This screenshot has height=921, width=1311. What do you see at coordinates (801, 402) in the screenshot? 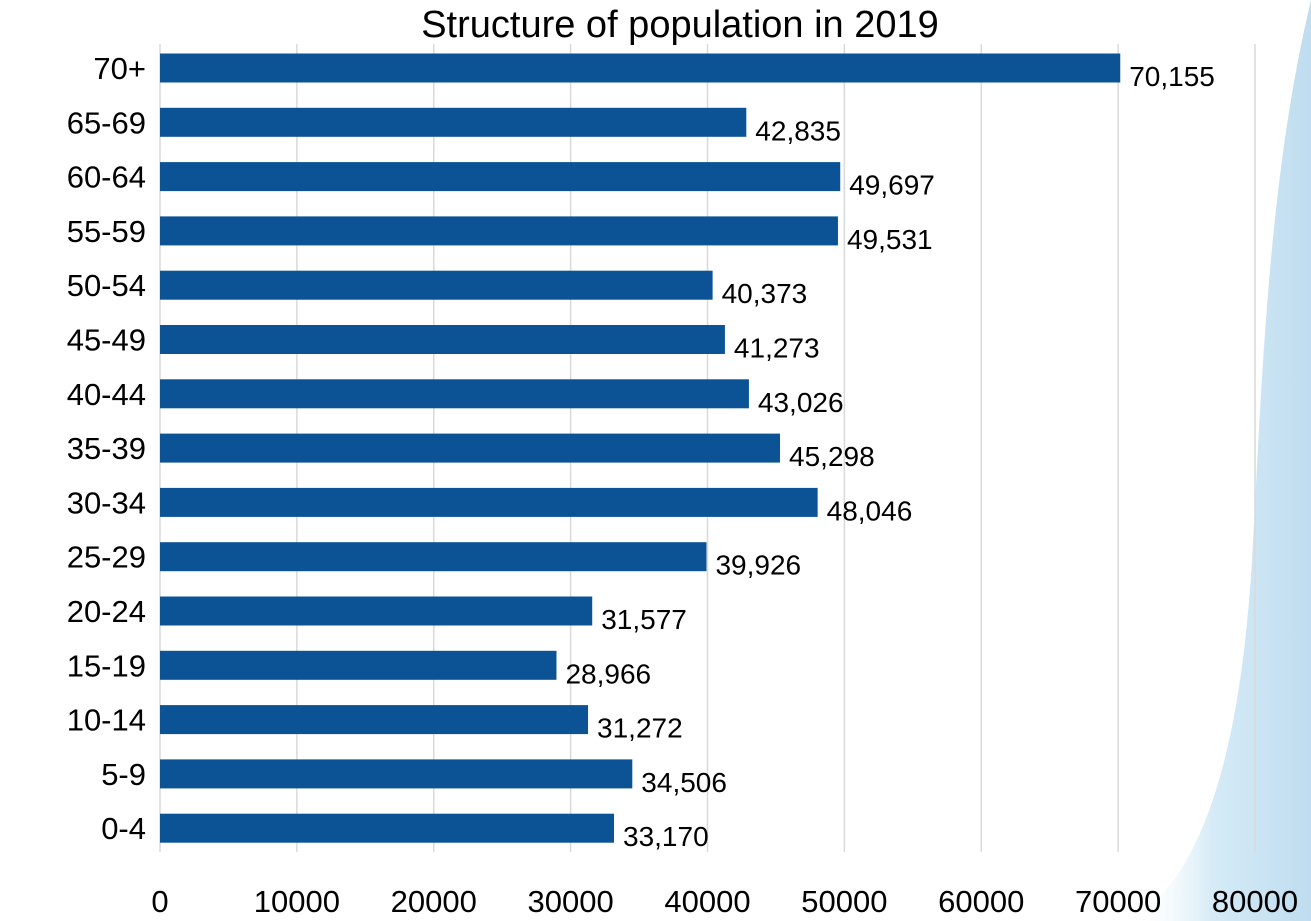
I see `data-label: 43,026` at bounding box center [801, 402].